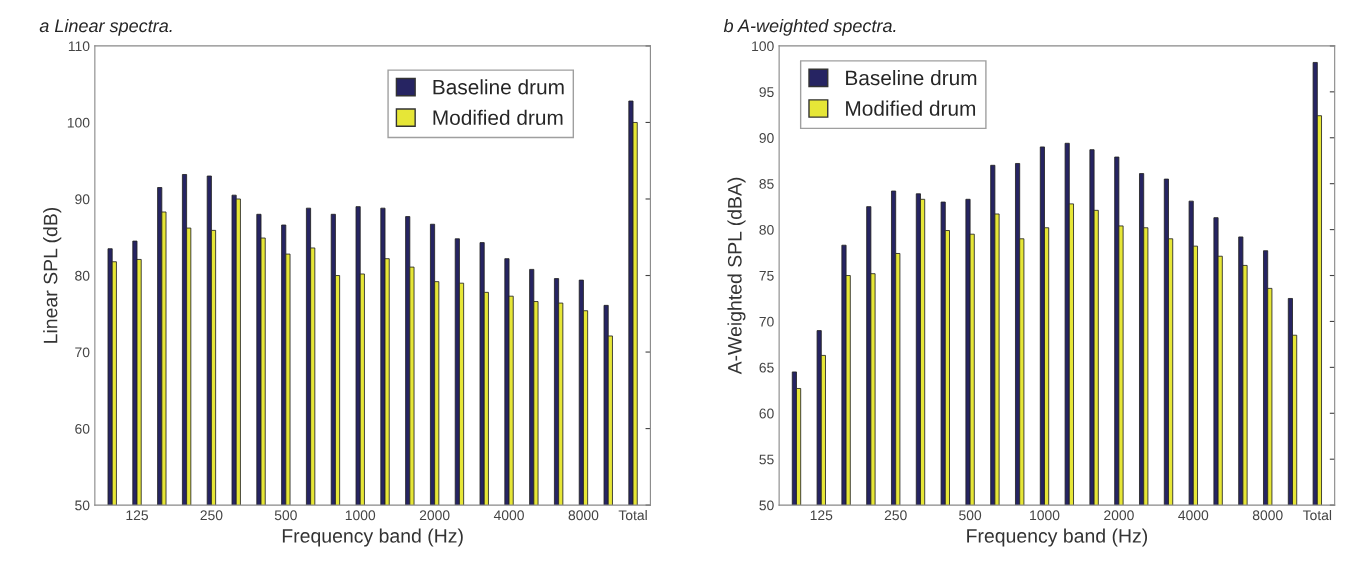 This screenshot has width=1355, height=574. What do you see at coordinates (79, 46) in the screenshot?
I see `y-tick-label: 110` at bounding box center [79, 46].